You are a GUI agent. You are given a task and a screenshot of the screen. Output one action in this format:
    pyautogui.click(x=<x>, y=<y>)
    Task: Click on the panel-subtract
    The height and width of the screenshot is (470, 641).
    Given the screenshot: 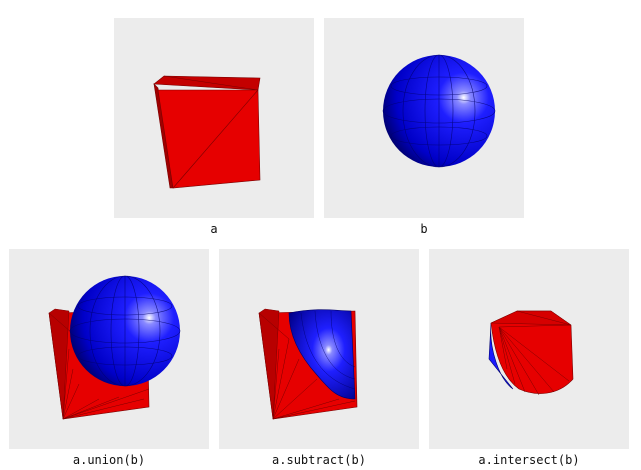 What is the action you would take?
    pyautogui.click(x=319, y=349)
    